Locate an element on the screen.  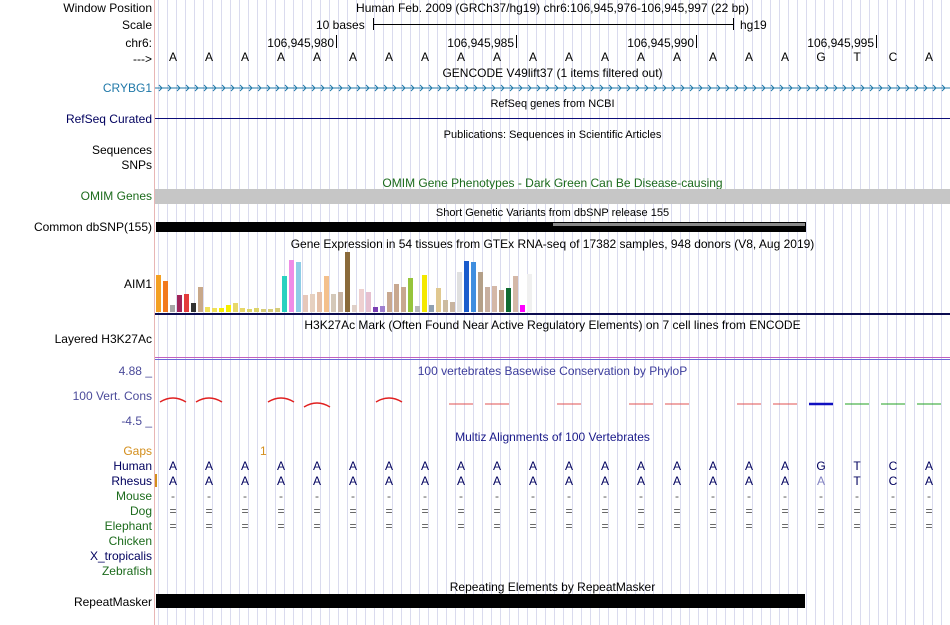
refseq-feature-line is located at coordinates (552, 118).